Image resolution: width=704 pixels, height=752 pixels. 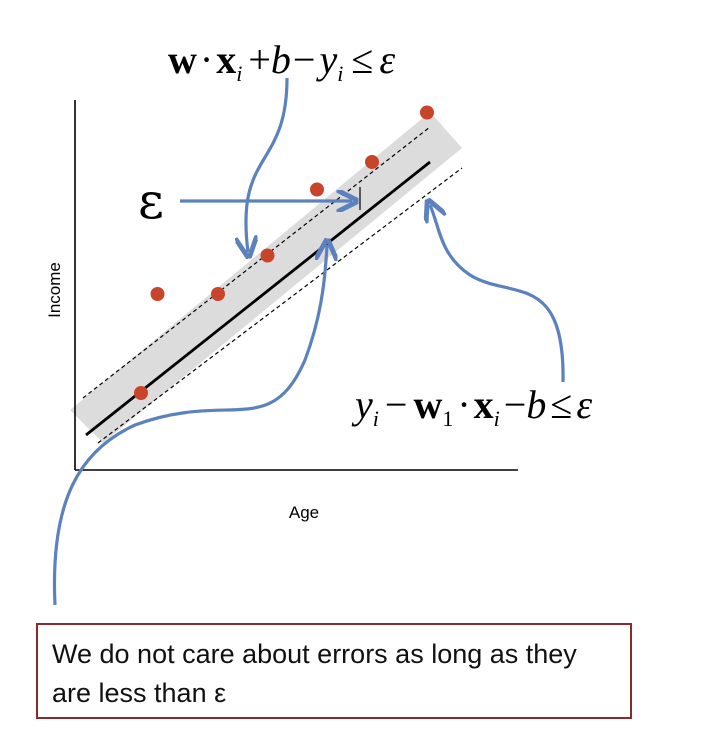 I want to click on formula-top: w·xi +b− yi ≤ ε, so click(x=281, y=61).